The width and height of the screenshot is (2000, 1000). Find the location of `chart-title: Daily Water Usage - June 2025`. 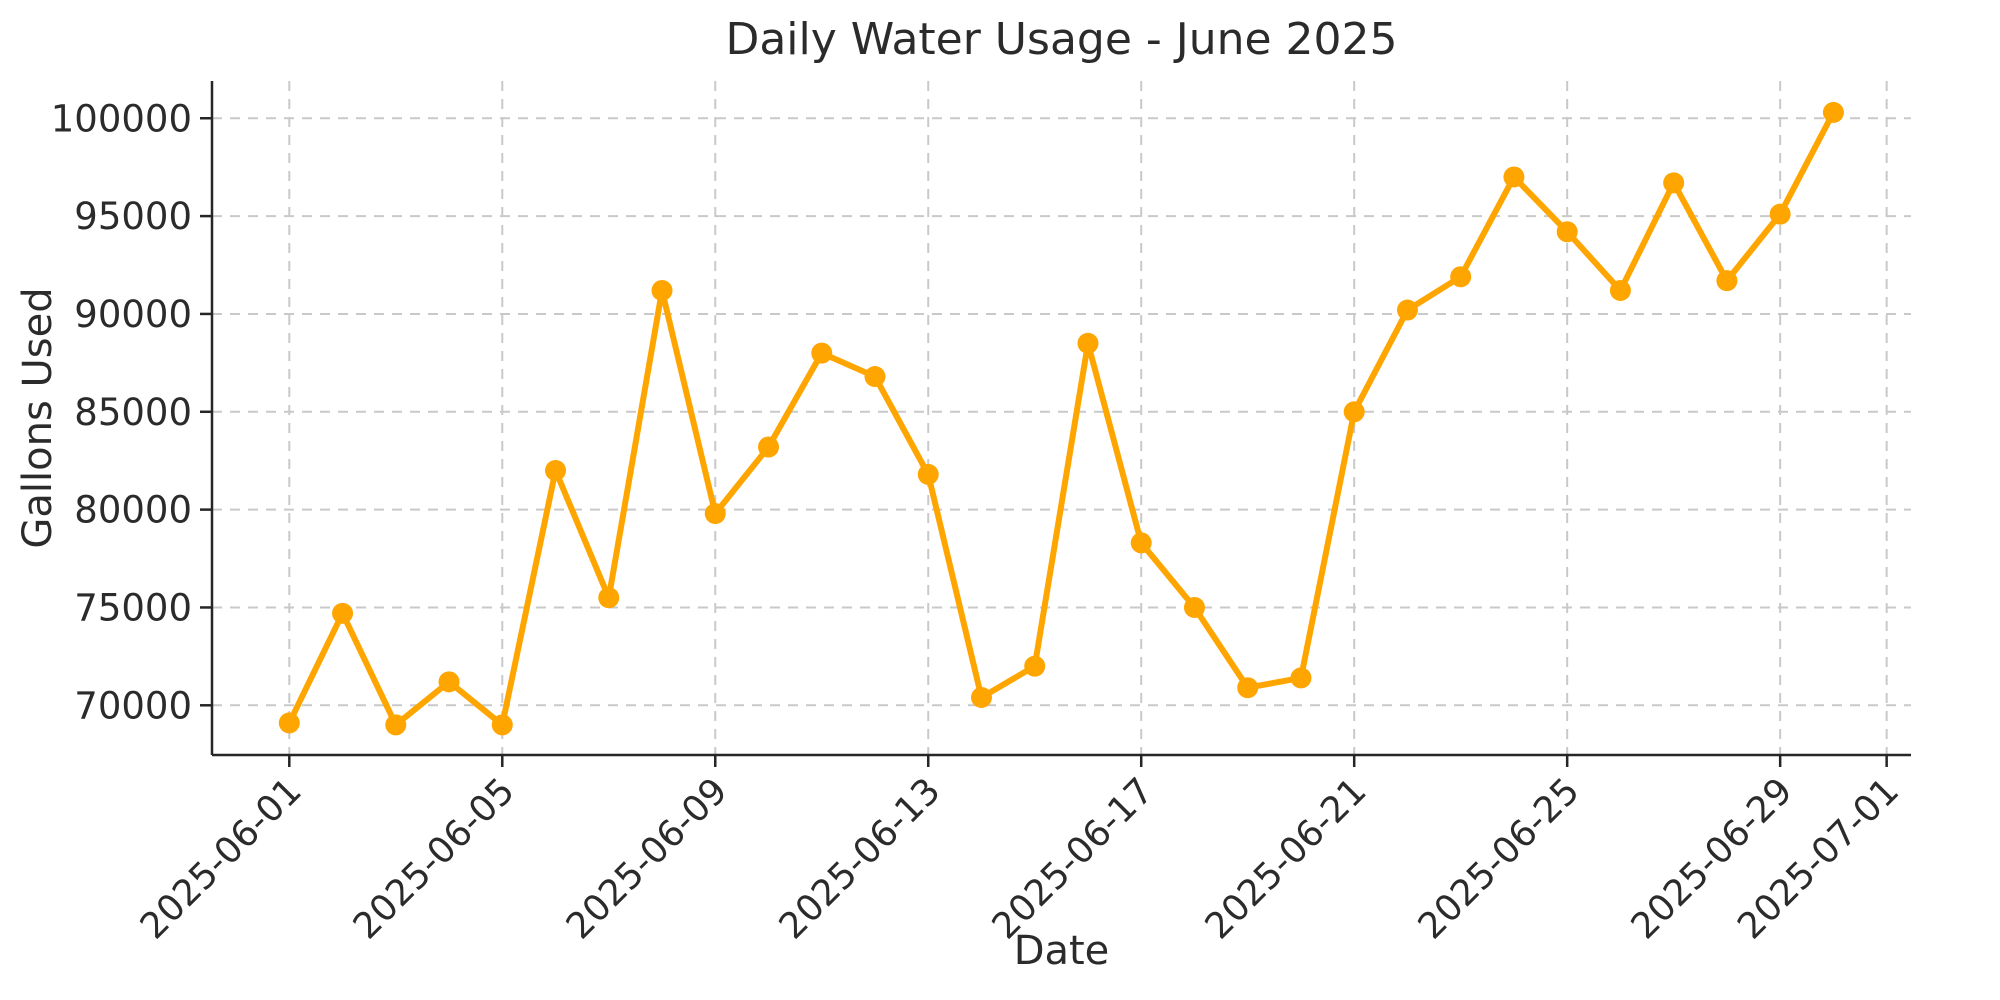

chart-title: Daily Water Usage - June 2025 is located at coordinates (1061, 39).